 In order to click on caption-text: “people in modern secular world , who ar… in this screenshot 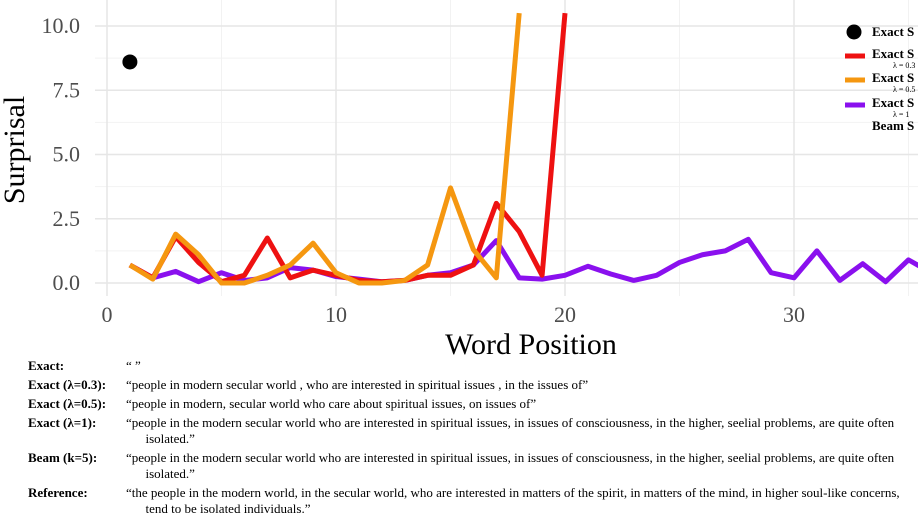, I will do `click(357, 384)`.